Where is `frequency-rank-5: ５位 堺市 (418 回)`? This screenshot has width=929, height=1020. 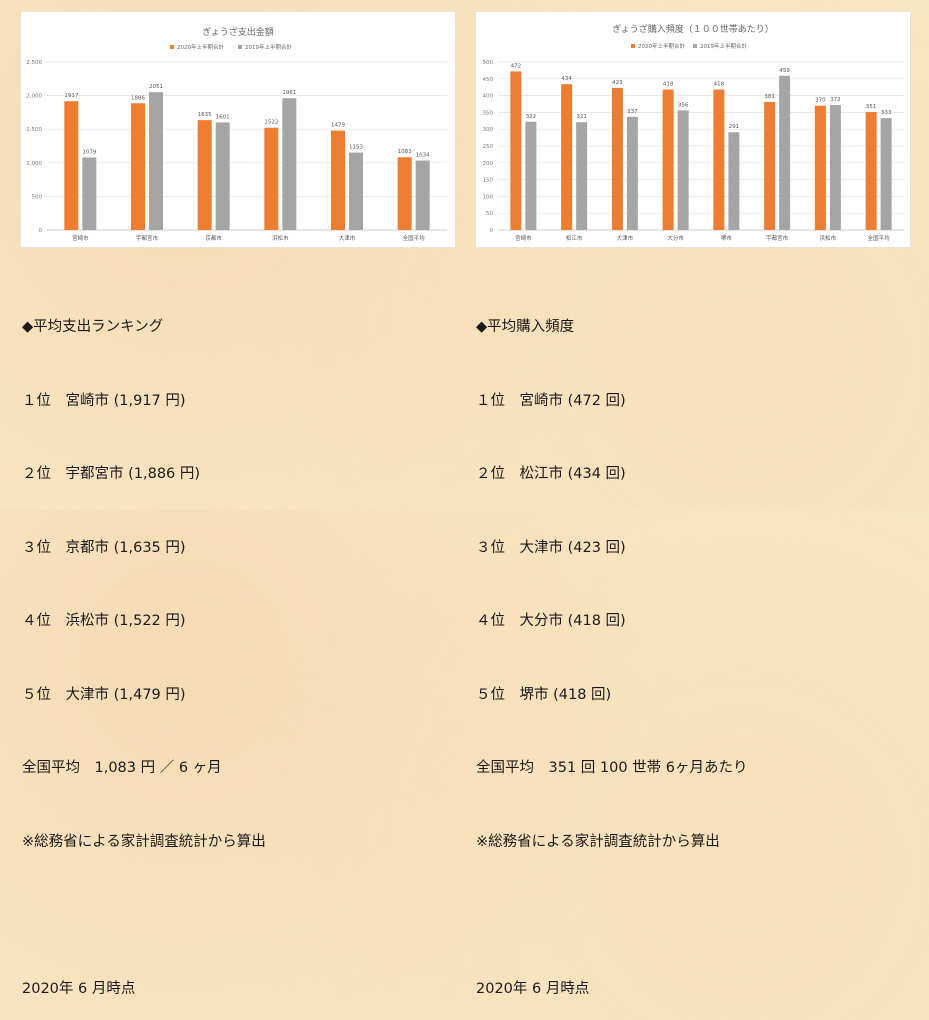
frequency-rank-5: ５位 堺市 (418 回) is located at coordinates (544, 694).